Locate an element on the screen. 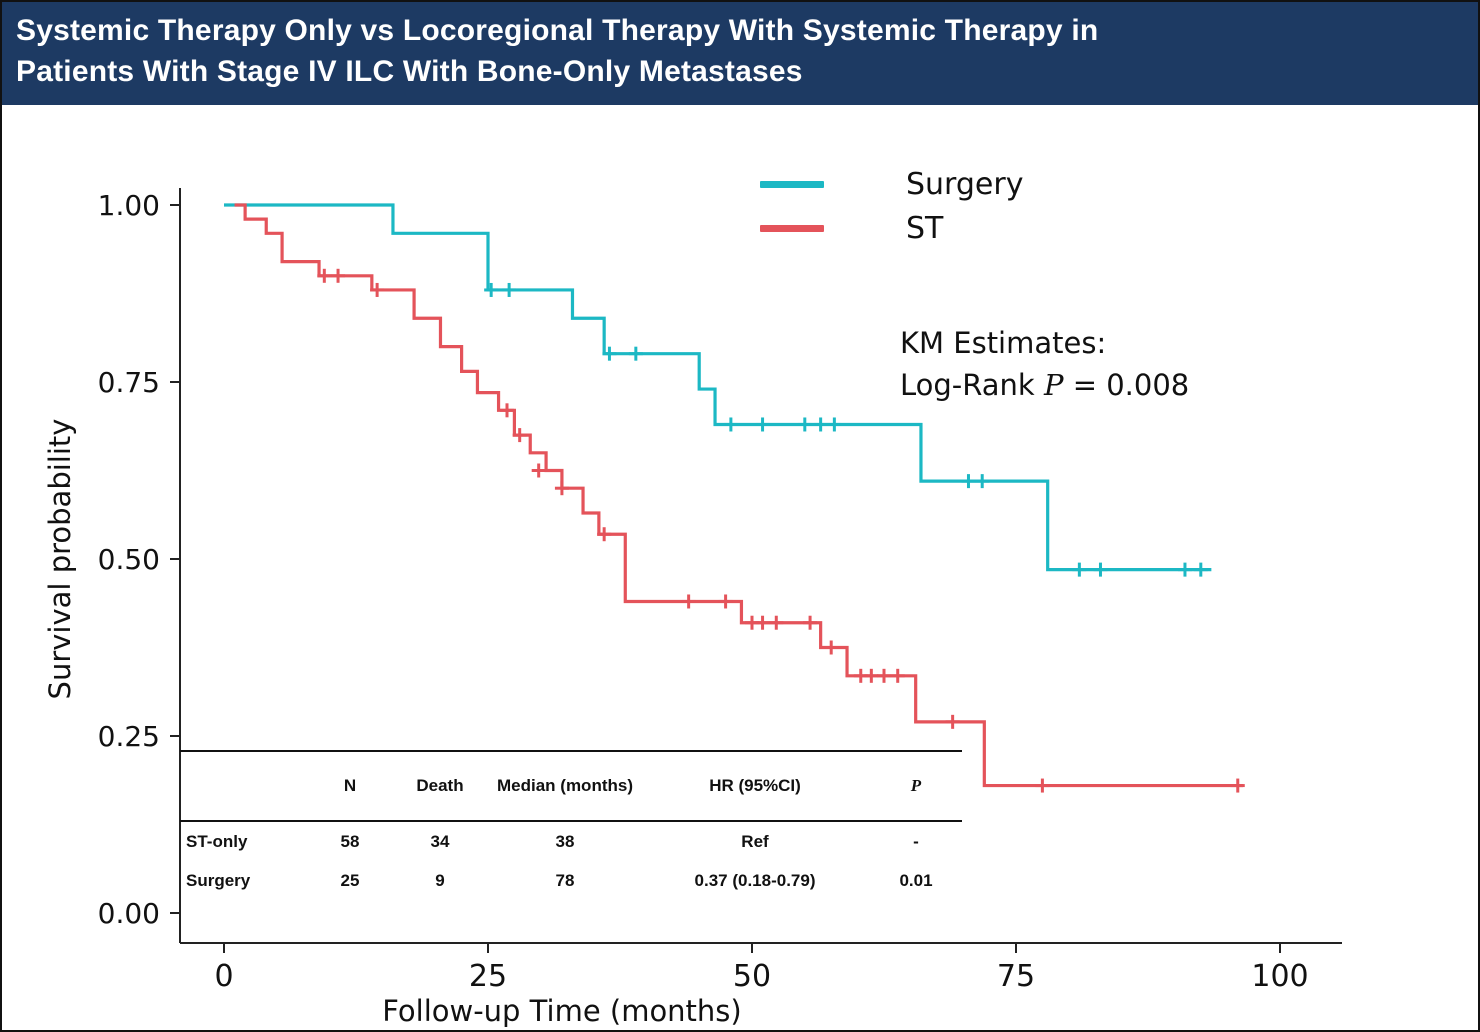  legend-item-st: ST is located at coordinates (891, 228).